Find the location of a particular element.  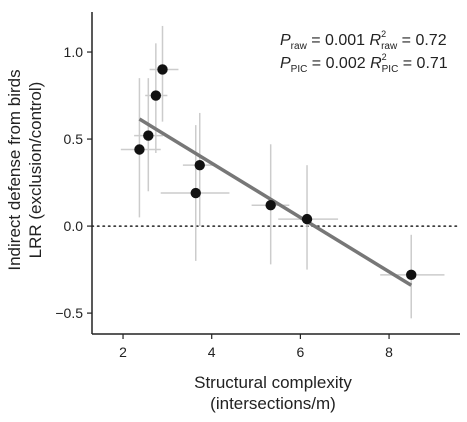

r2-pic-subscript: PIC is located at coordinates (390, 69).